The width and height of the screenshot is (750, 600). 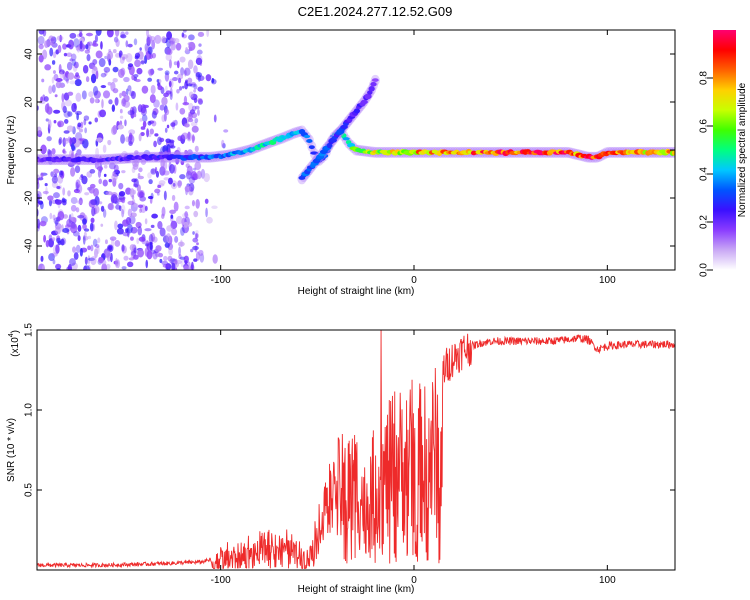 What do you see at coordinates (375, 11) in the screenshot?
I see `figure-title: C2E1.2024.277.12.52.G09` at bounding box center [375, 11].